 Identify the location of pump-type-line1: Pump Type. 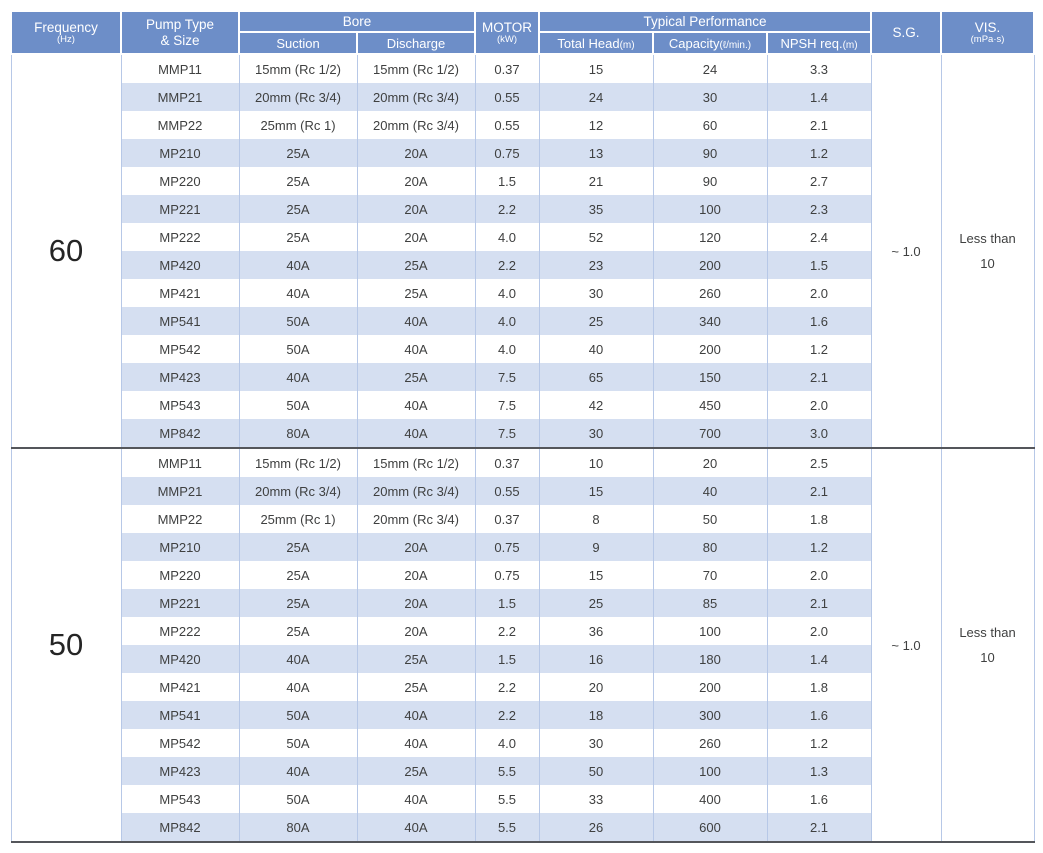
(180, 24).